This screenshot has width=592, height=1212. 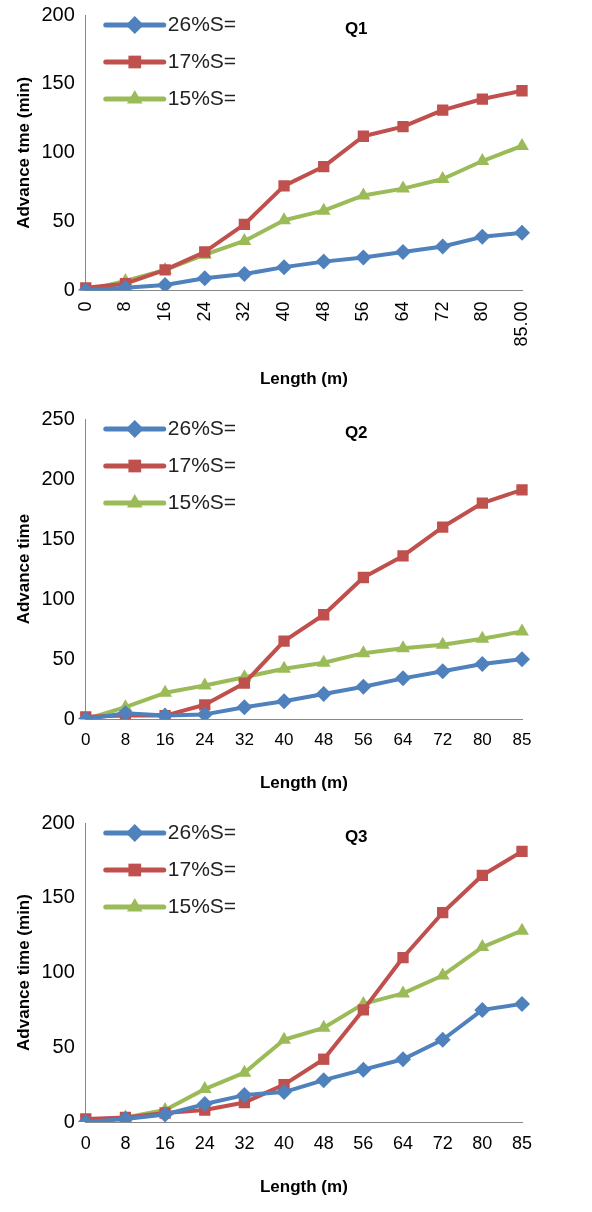 I want to click on chart-title: Q2, so click(x=356, y=432).